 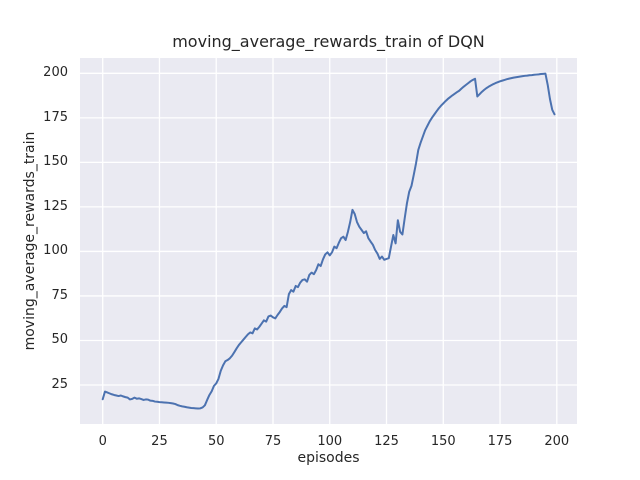 What do you see at coordinates (59, 295) in the screenshot?
I see `y-tick-label: 75` at bounding box center [59, 295].